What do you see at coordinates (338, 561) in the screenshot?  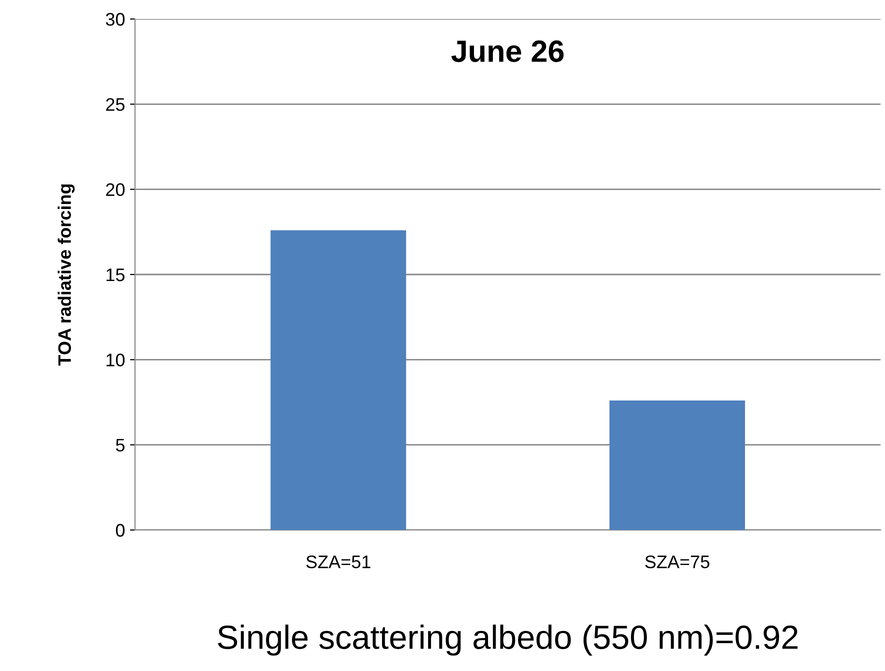 I see `x-tick-label: SZA=51` at bounding box center [338, 561].